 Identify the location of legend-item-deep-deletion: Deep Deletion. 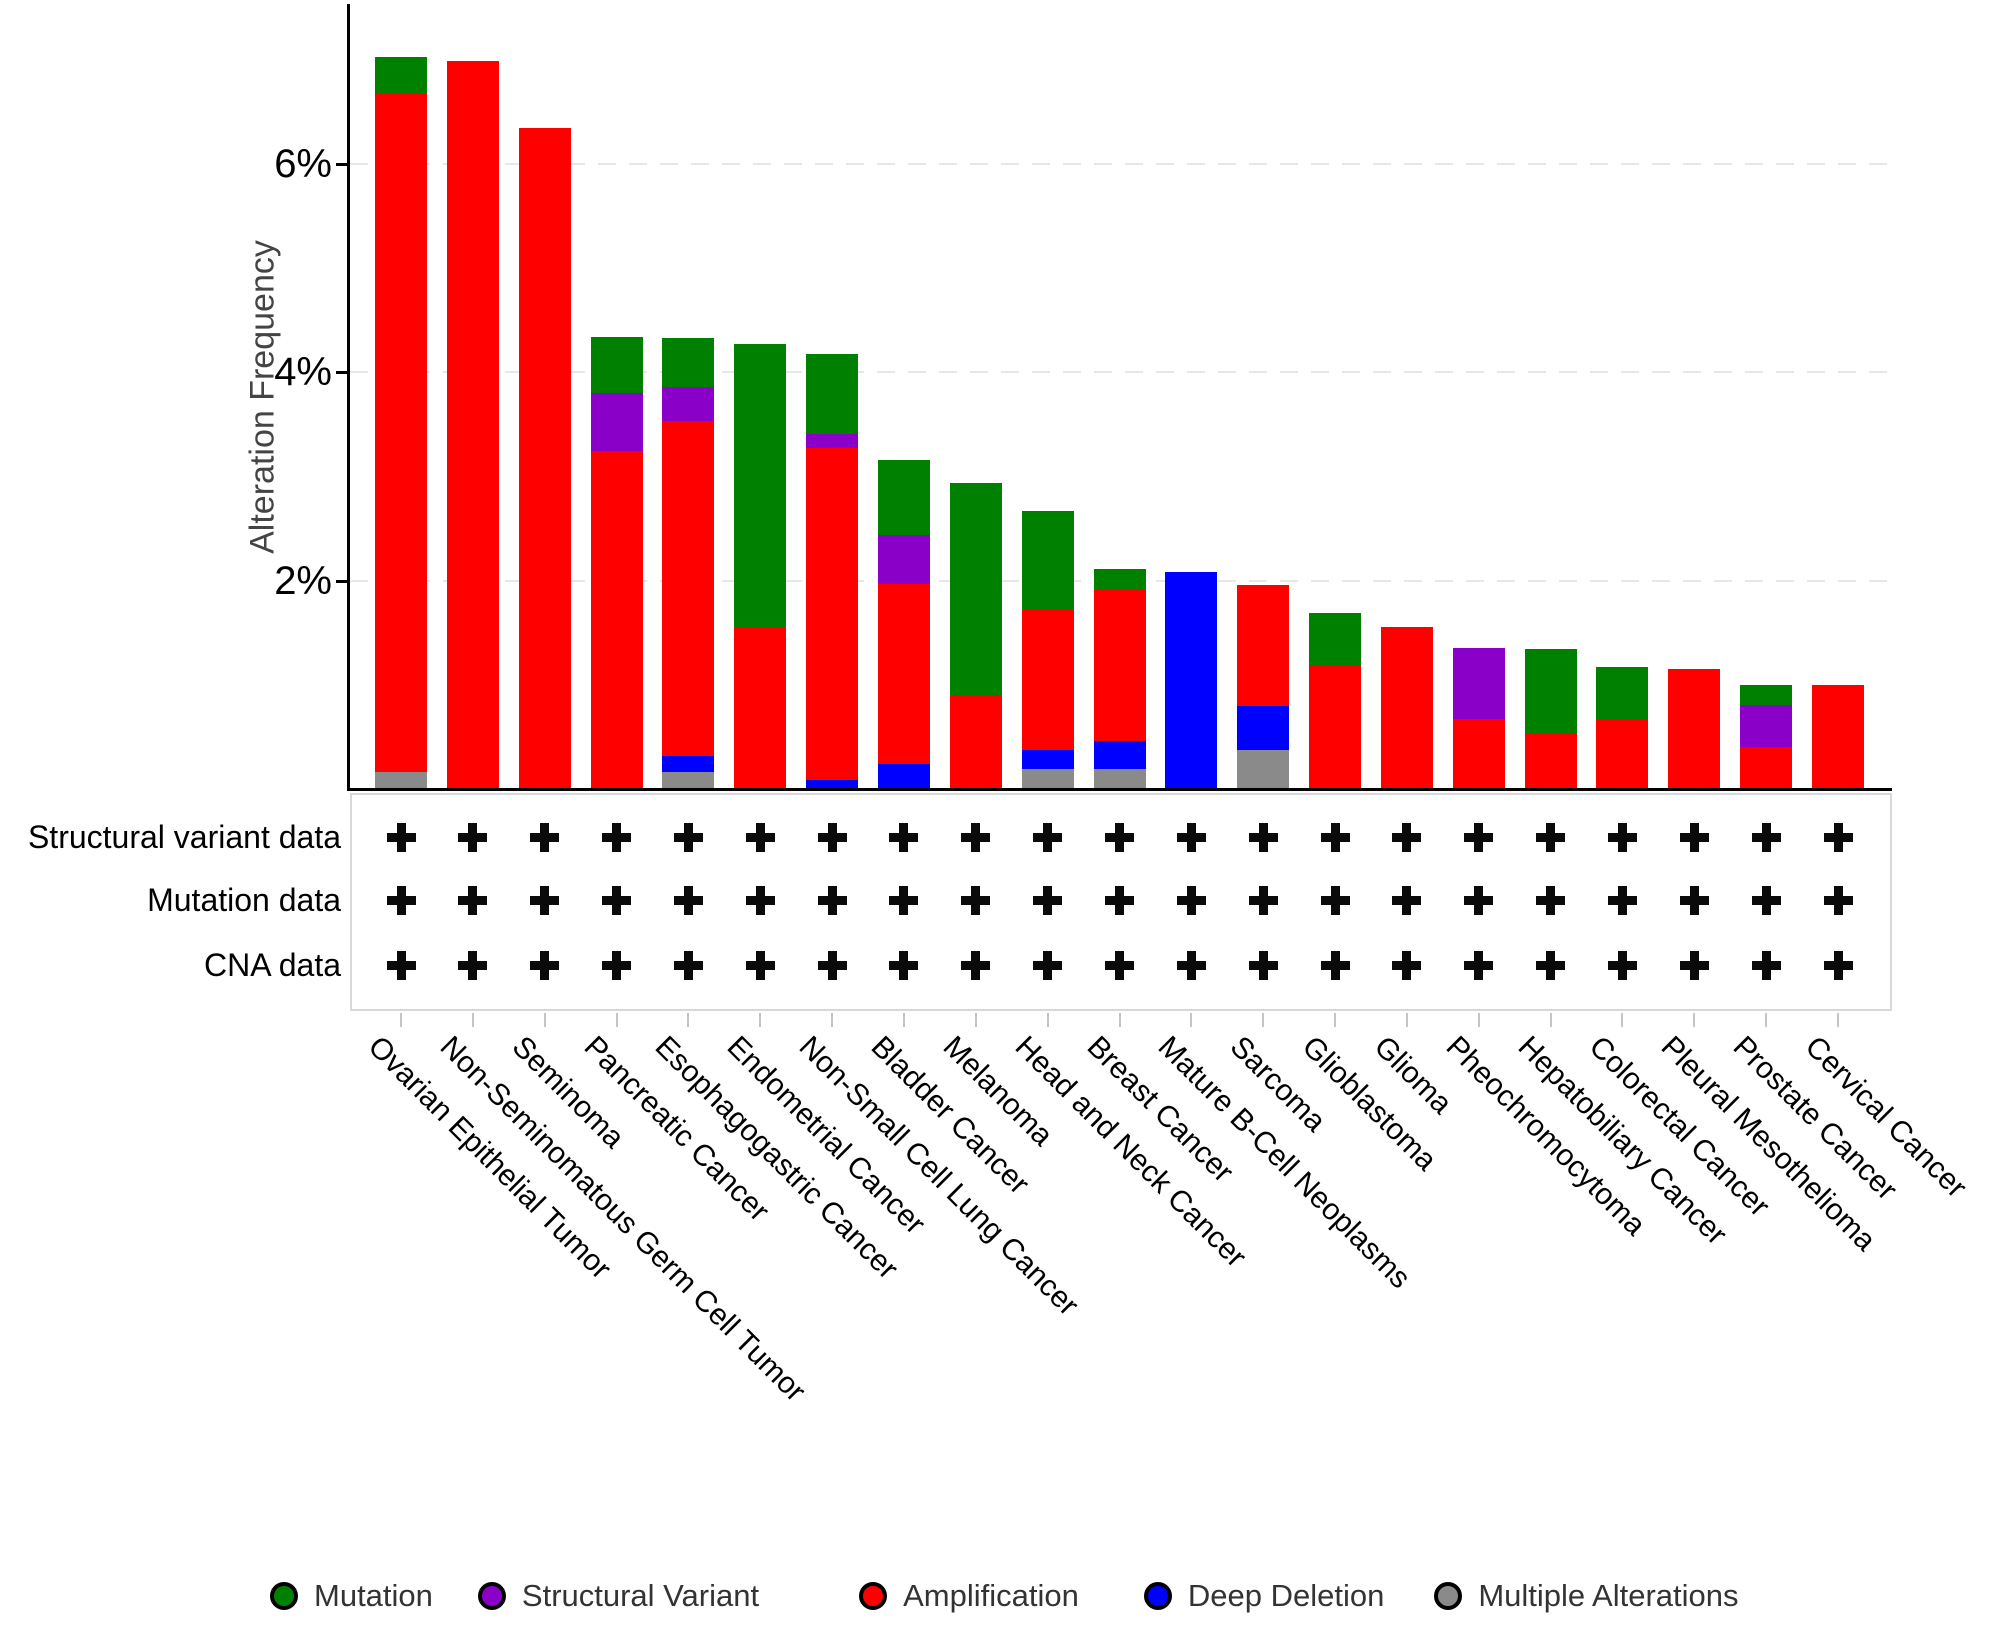
(1264, 1596).